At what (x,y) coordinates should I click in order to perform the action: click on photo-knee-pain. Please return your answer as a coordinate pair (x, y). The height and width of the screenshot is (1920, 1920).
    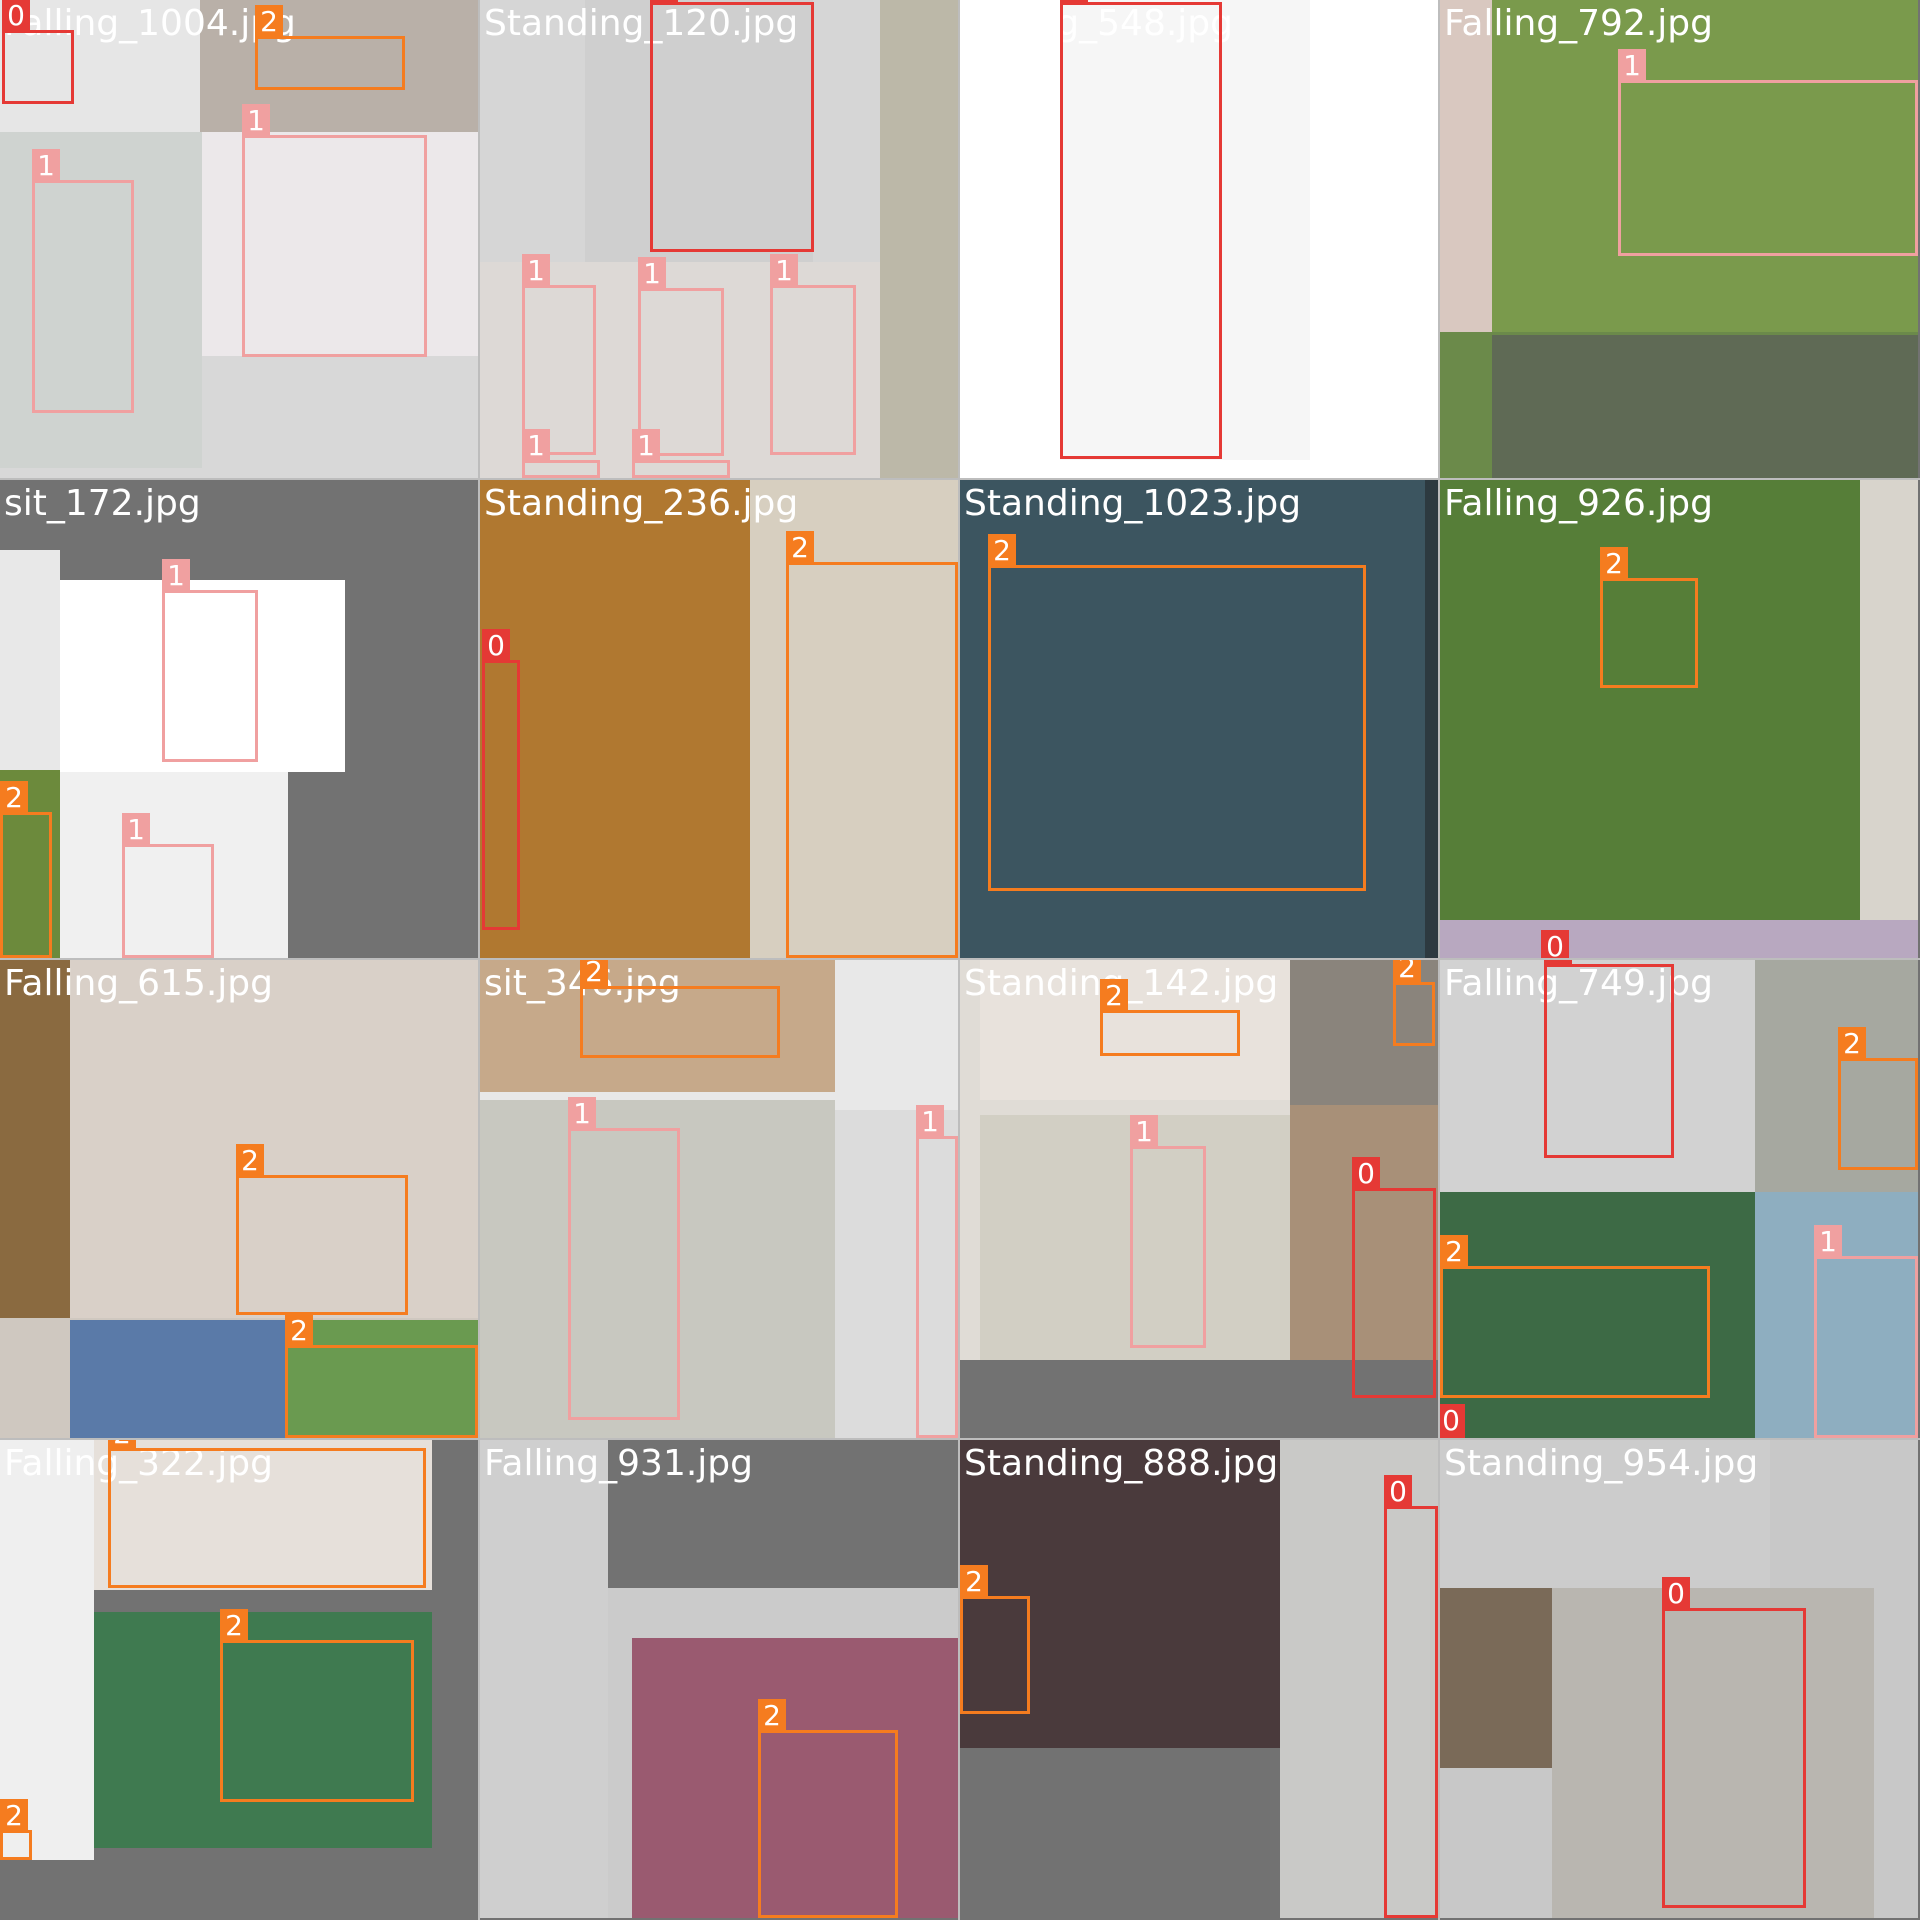
    Looking at the image, I should click on (340, 244).